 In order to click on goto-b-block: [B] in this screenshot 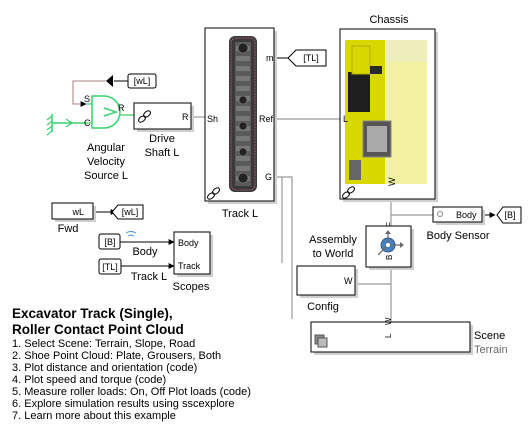, I will do `click(509, 215)`.